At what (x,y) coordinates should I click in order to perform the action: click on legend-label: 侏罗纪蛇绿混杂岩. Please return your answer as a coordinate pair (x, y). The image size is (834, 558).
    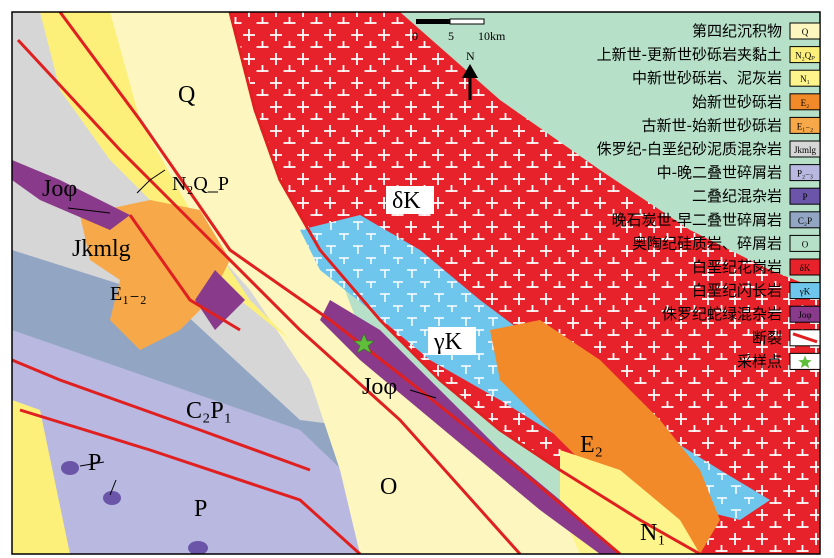
    Looking at the image, I should click on (722, 314).